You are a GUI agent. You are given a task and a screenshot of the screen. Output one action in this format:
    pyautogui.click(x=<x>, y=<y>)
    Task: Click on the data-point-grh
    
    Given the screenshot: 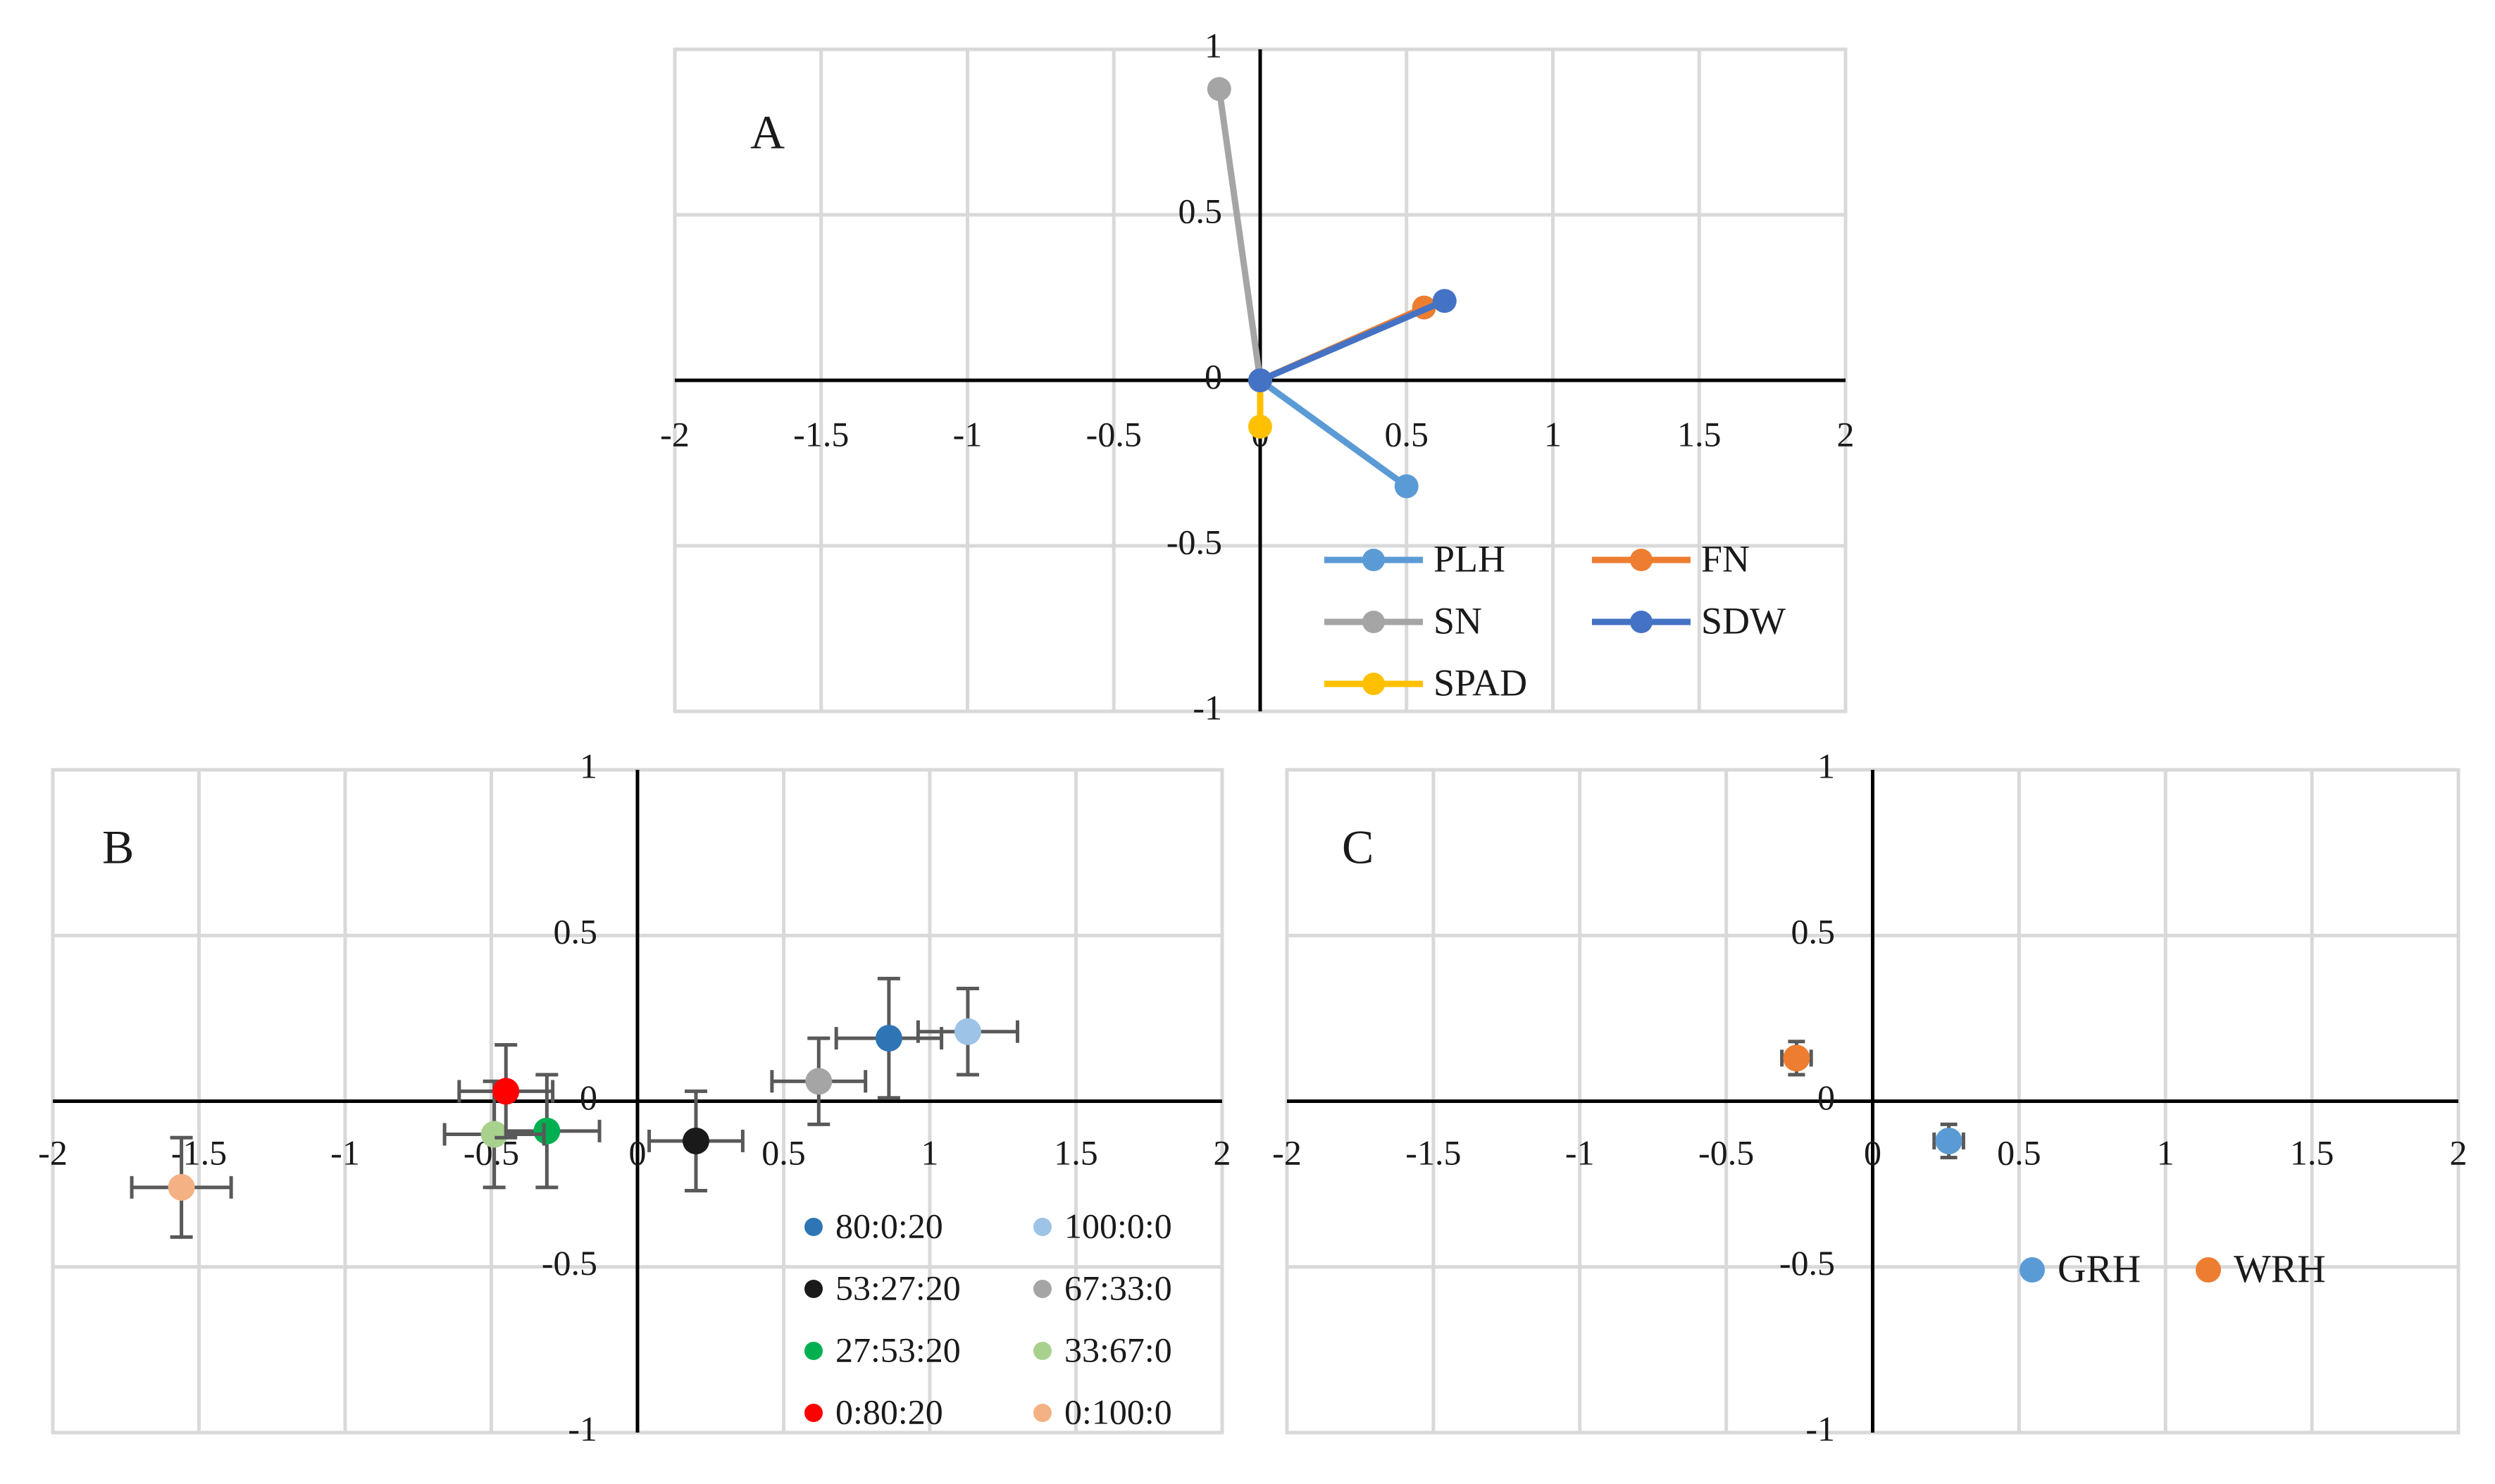 What is the action you would take?
    pyautogui.click(x=1948, y=1140)
    